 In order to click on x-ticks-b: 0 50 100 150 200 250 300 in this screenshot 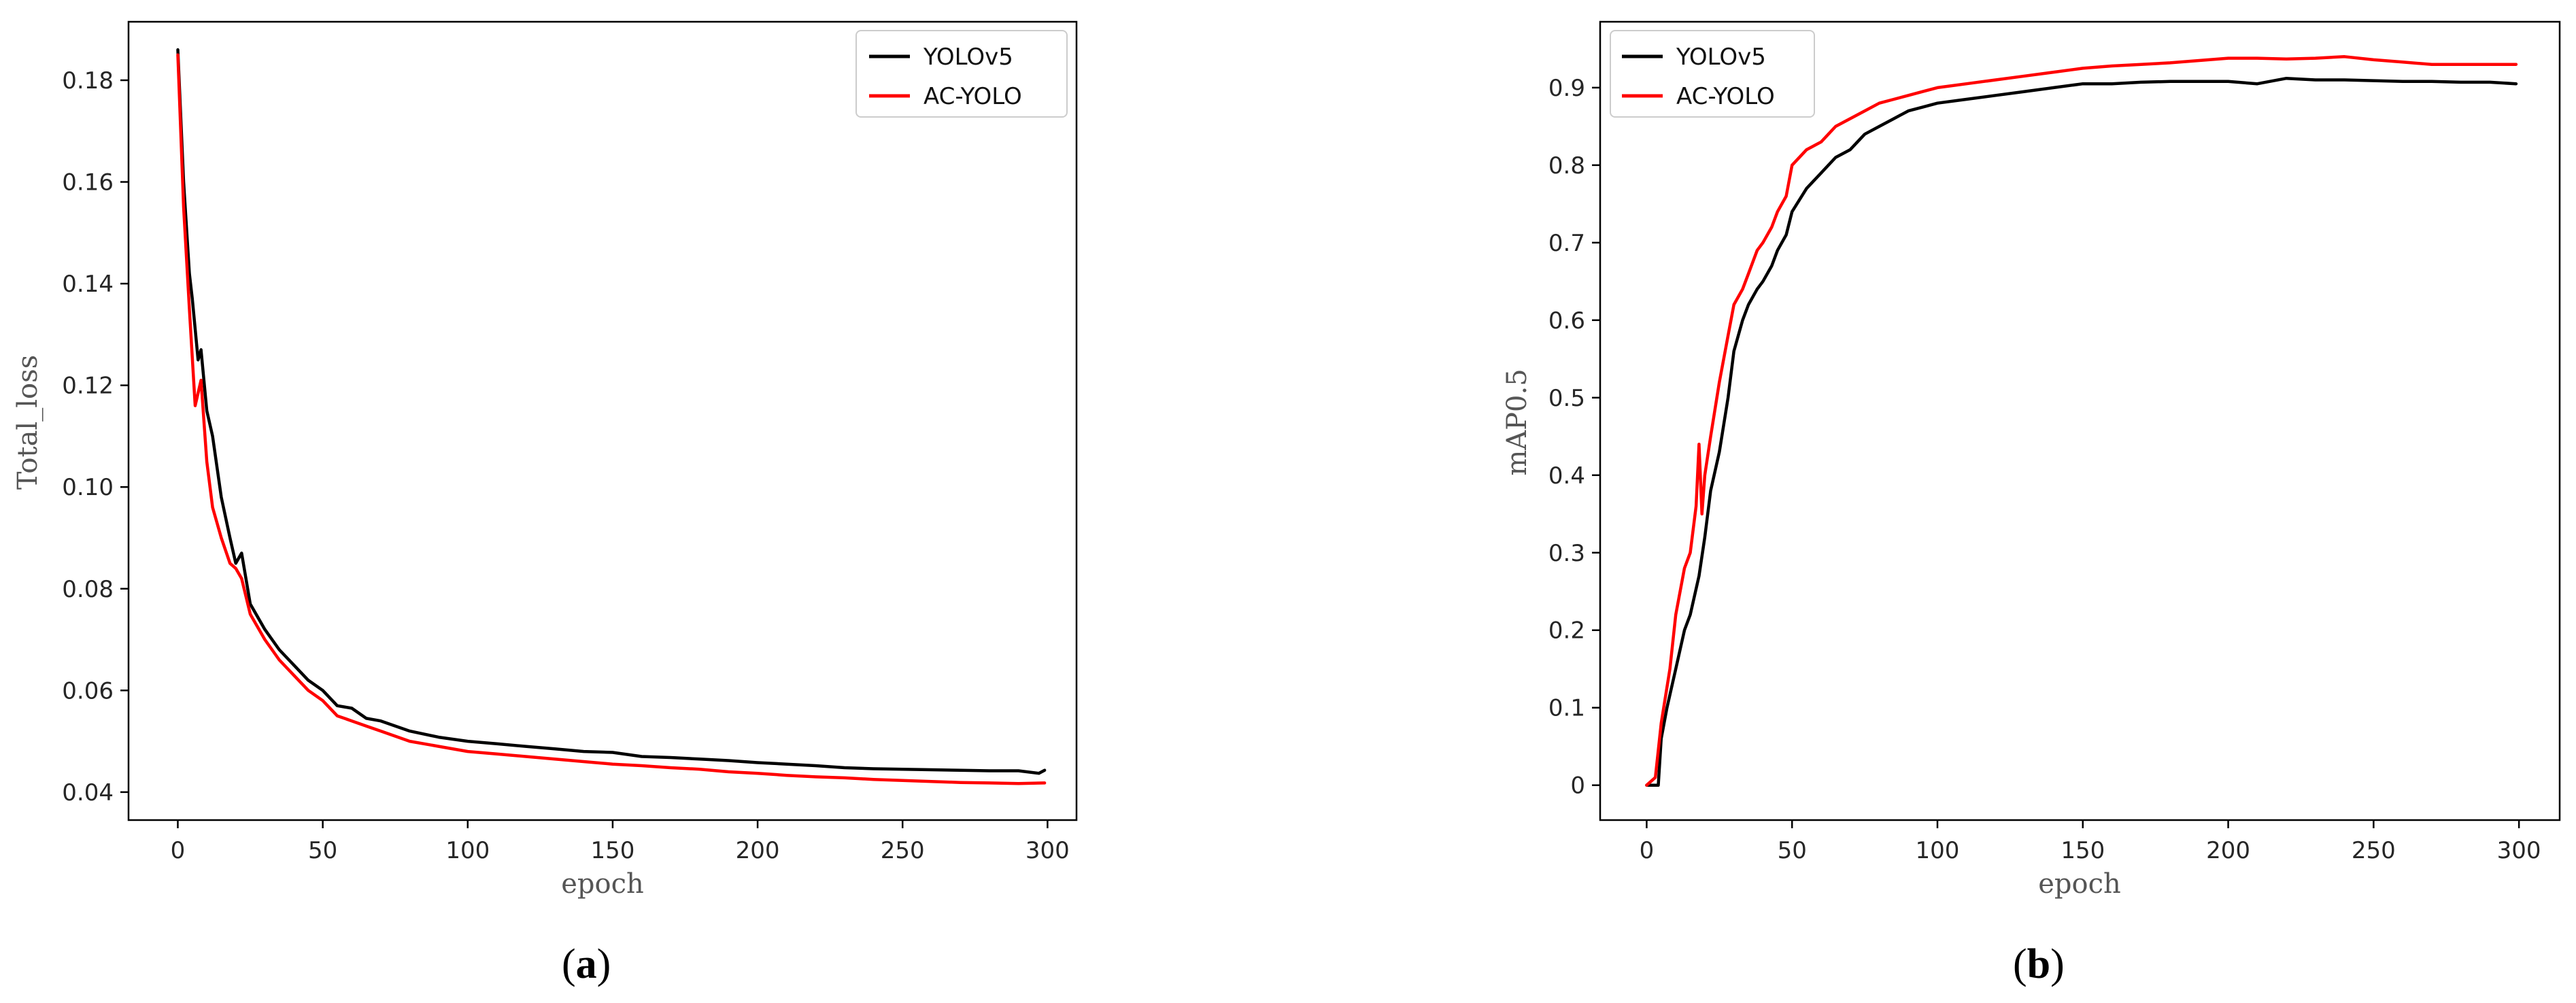, I will do `click(2090, 842)`.